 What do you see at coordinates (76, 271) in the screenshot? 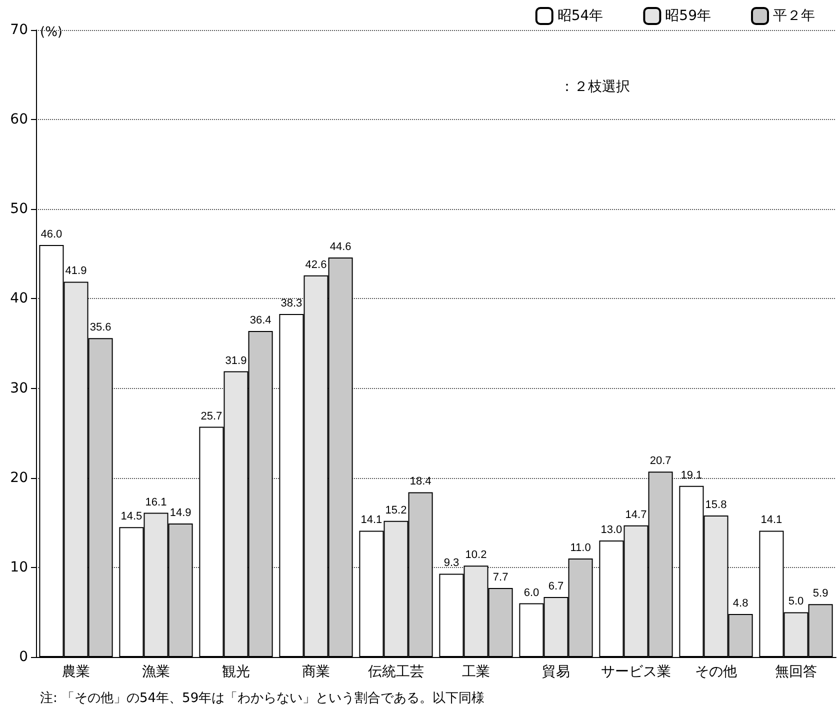
I see `data-label: 41.9` at bounding box center [76, 271].